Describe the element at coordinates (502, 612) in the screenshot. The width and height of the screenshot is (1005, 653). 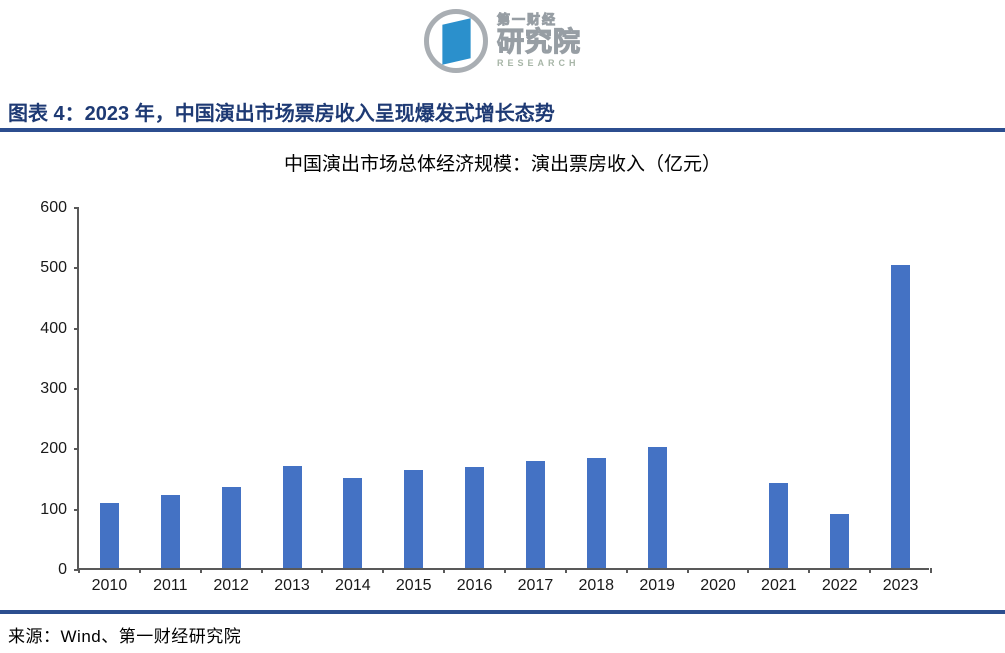
I see `source-divider-rule` at that location.